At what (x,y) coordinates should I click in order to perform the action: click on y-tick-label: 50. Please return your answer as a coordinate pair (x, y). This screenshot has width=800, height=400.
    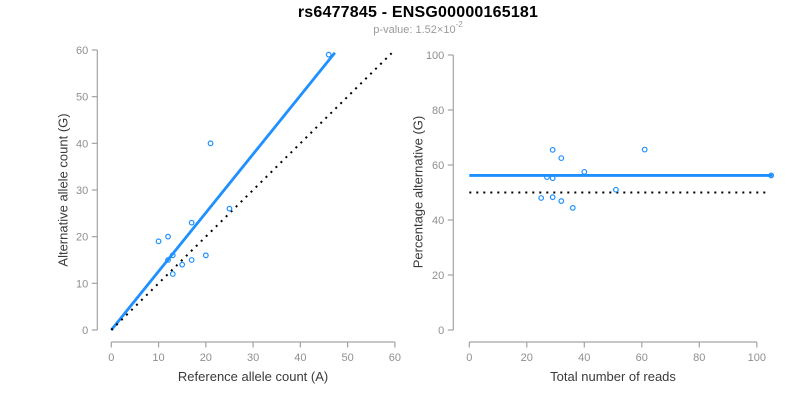
    Looking at the image, I should click on (82, 98).